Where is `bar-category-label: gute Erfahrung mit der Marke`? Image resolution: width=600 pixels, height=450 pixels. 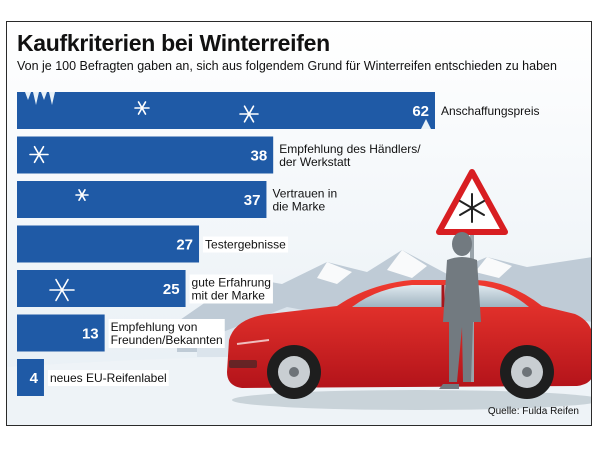 bar-category-label: gute Erfahrung mit der Marke is located at coordinates (231, 289).